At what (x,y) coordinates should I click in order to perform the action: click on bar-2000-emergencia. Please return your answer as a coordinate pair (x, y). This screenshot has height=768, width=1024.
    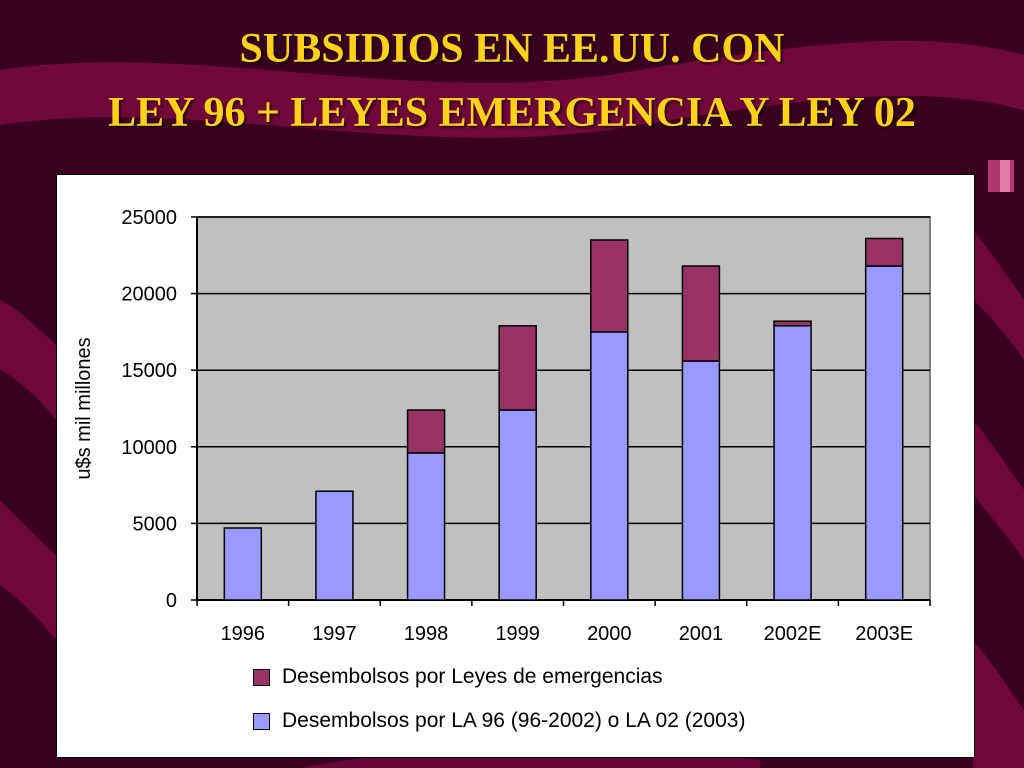
    Looking at the image, I should click on (609, 286).